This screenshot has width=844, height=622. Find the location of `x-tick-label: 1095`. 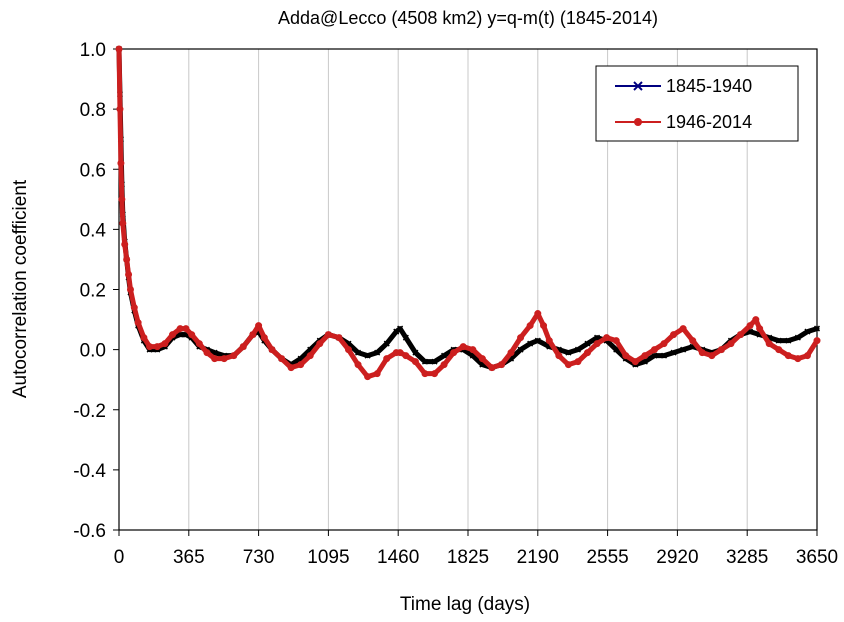

x-tick-label: 1095 is located at coordinates (328, 557).